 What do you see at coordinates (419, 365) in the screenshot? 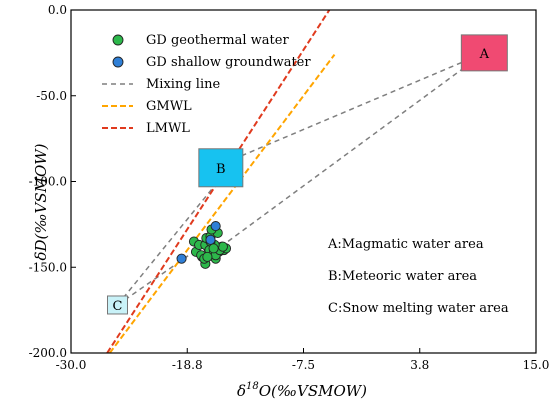
I see `x-tick-label: 3.8` at bounding box center [419, 365].